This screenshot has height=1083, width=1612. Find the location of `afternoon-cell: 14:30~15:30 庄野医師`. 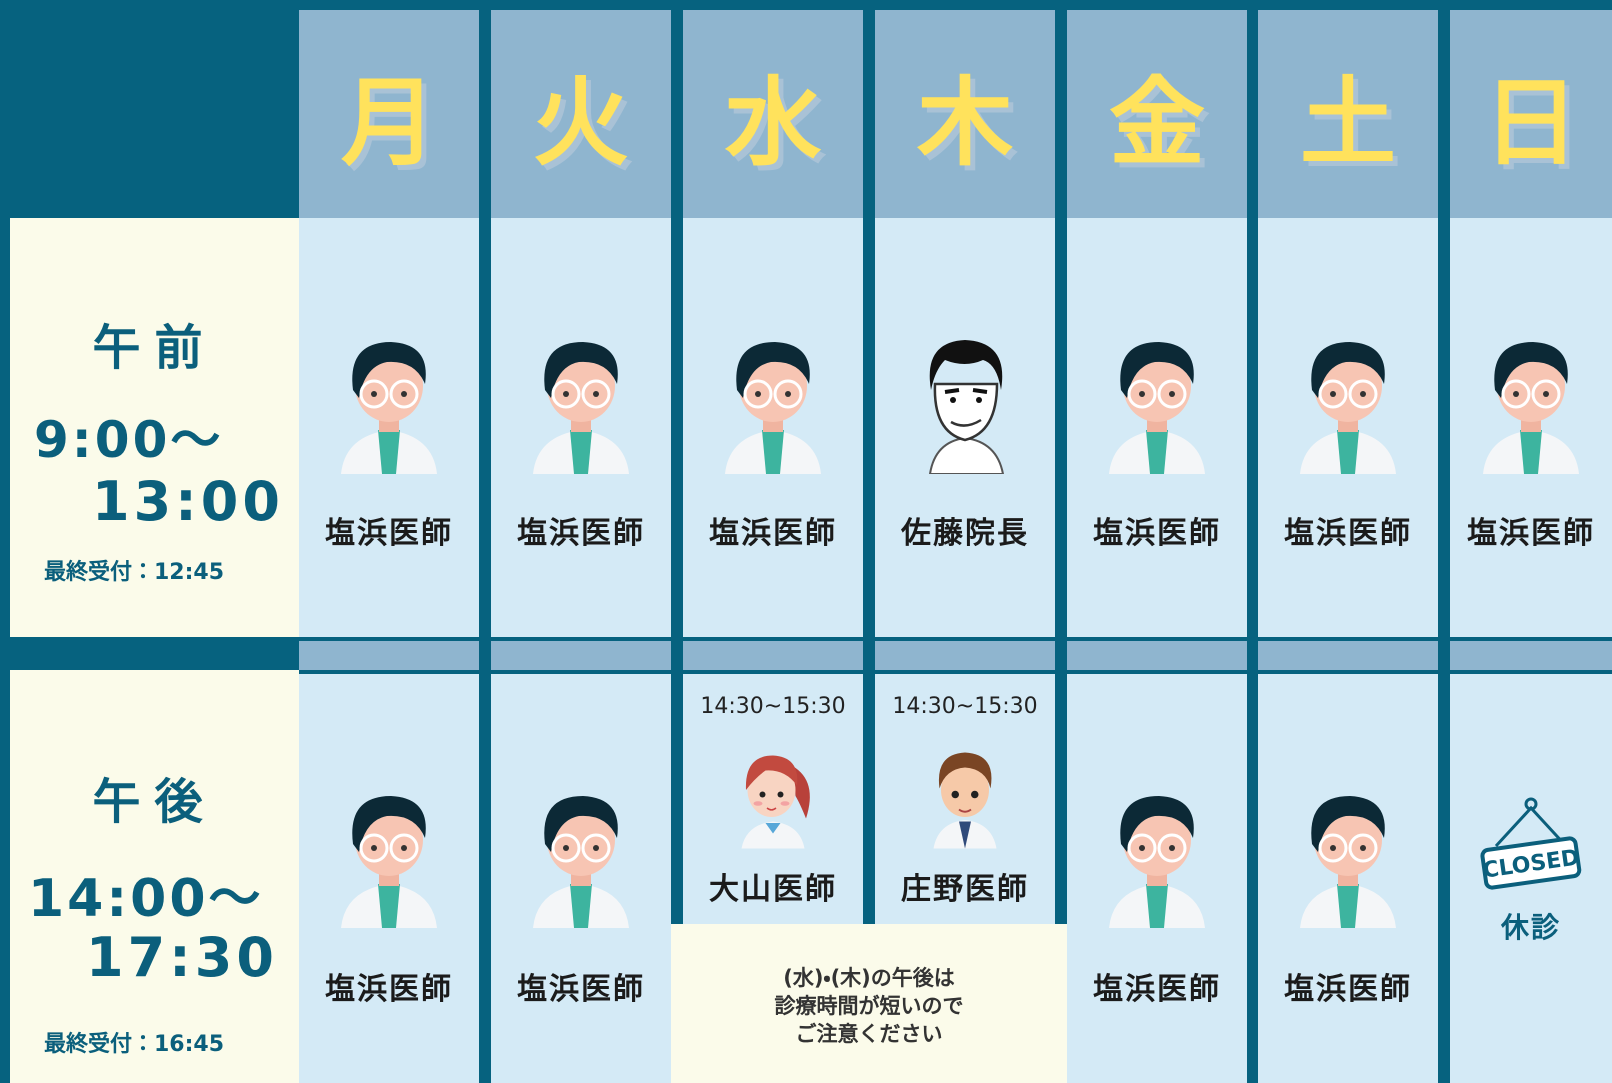

afternoon-cell: 14:30~15:30 庄野医師 is located at coordinates (965, 799).